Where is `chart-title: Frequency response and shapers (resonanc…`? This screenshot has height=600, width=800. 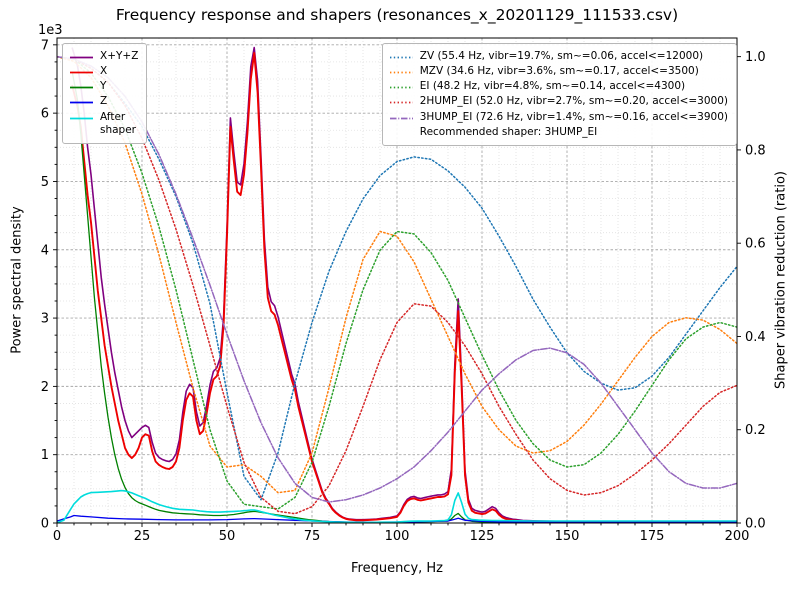
chart-title: Frequency response and shapers (resonanc… is located at coordinates (397, 15).